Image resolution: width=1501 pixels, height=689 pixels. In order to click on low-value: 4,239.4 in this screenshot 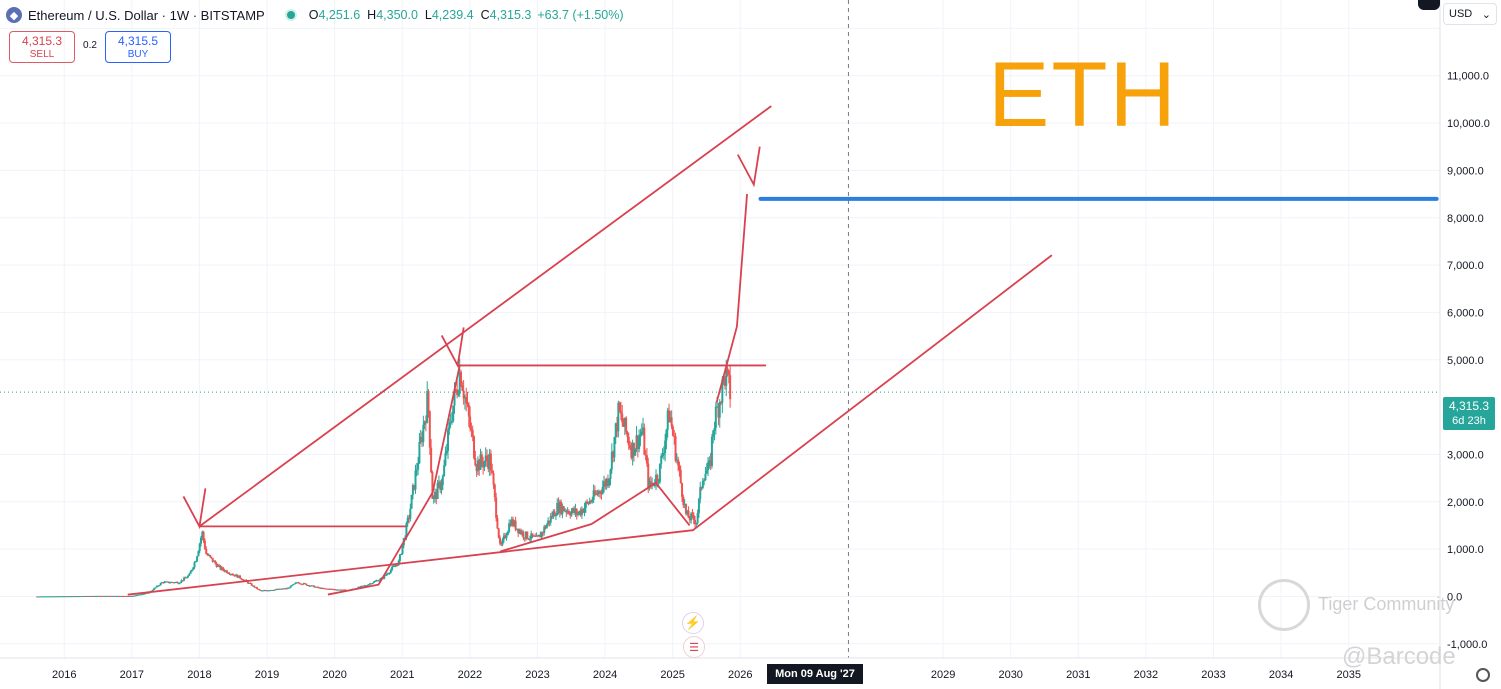, I will do `click(452, 15)`.